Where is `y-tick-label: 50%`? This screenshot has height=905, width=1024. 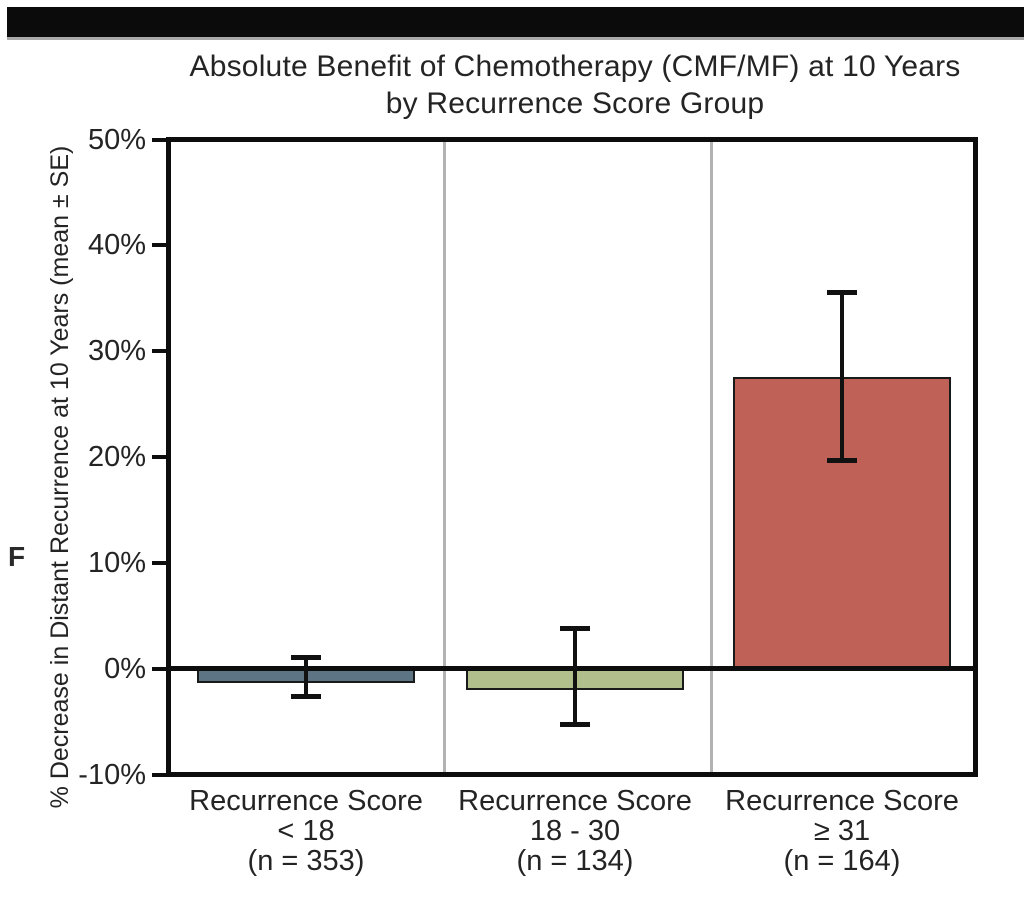
y-tick-label: 50% is located at coordinates (116, 139).